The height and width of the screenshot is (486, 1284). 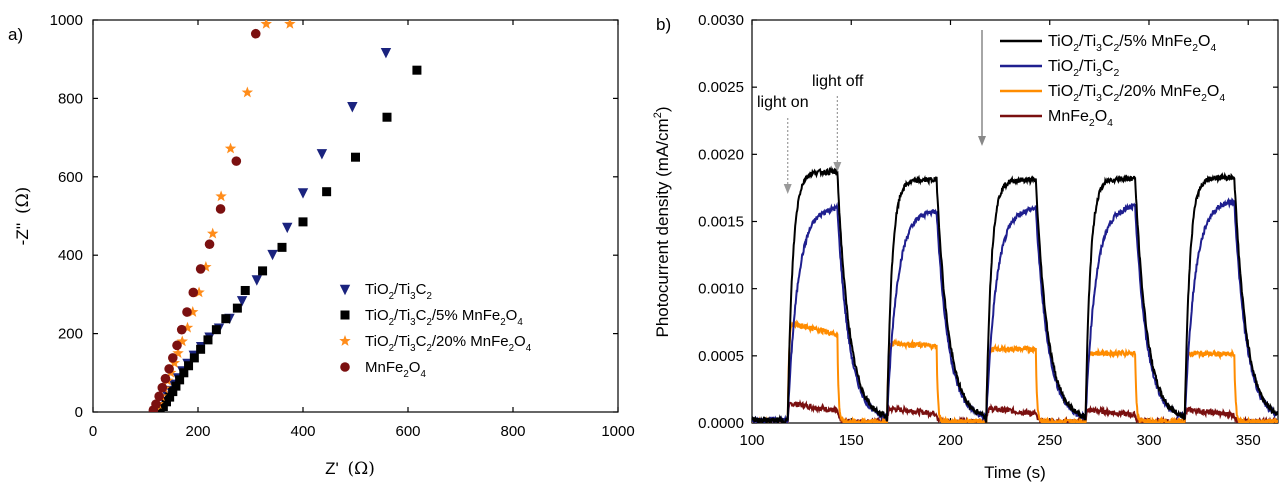 I want to click on panel-a-x-tick-label: 0, so click(x=93, y=431).